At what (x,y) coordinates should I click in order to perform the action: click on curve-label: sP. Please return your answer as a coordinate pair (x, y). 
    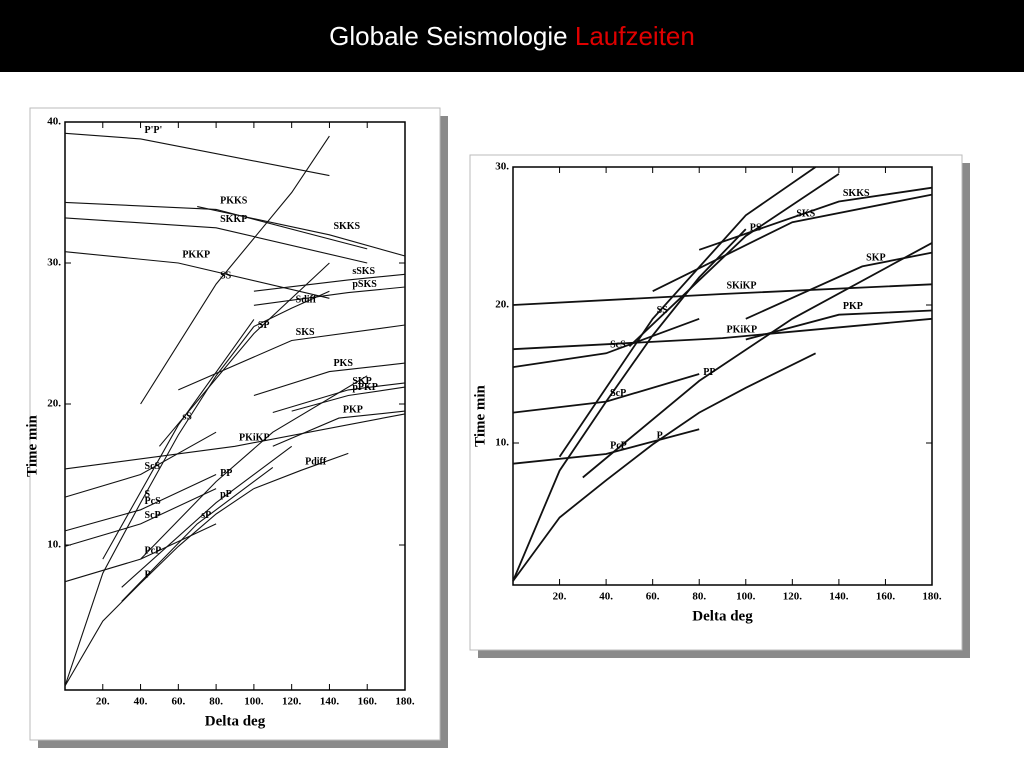
    Looking at the image, I should click on (206, 515).